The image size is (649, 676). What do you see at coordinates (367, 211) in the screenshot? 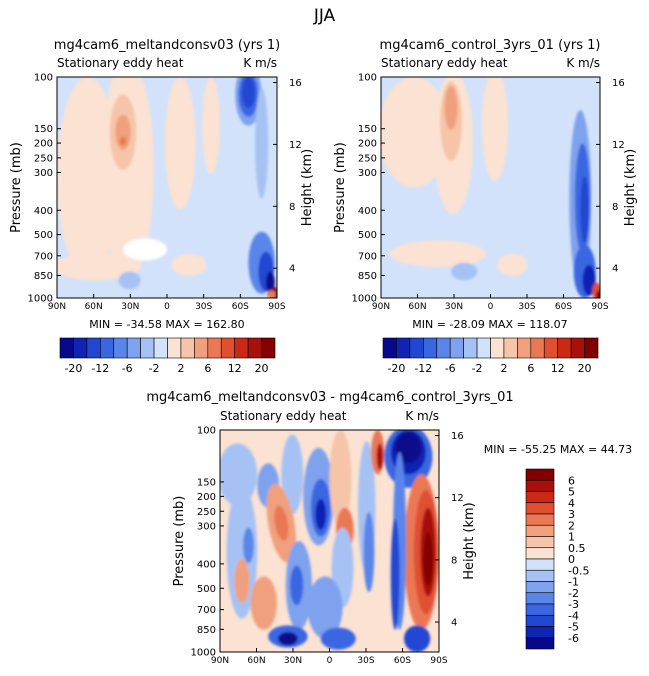
I see `y-tick-label: 400` at bounding box center [367, 211].